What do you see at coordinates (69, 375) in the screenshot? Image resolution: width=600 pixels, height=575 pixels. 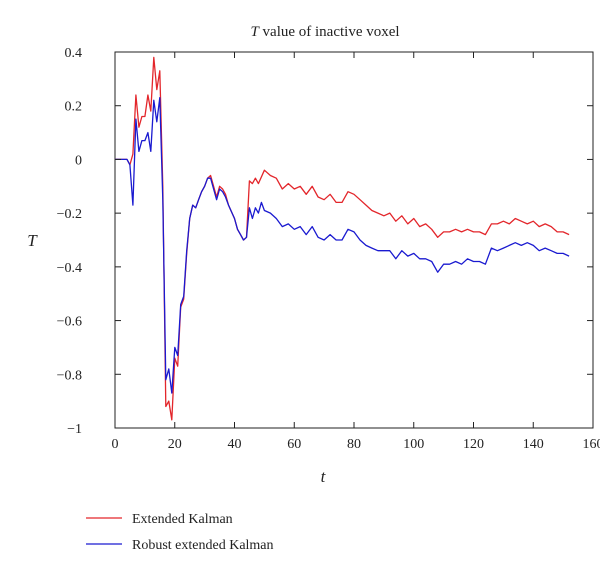 I see `y-tick-label: −0.8` at bounding box center [69, 375].